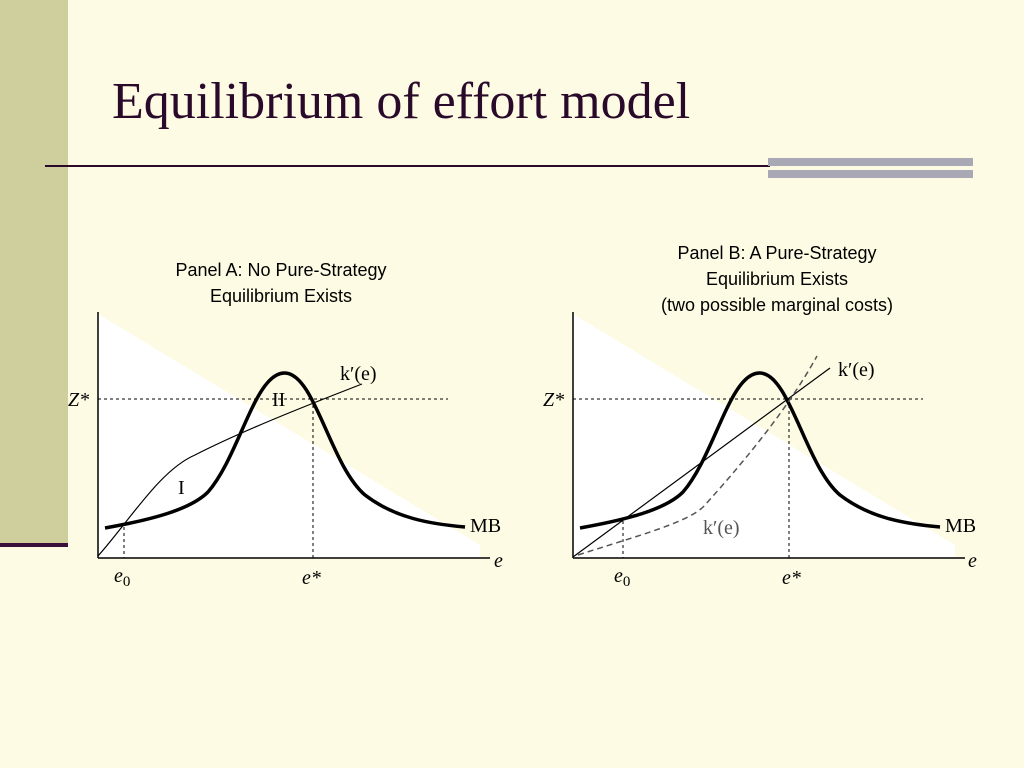 This screenshot has height=768, width=1024. What do you see at coordinates (721, 528) in the screenshot?
I see `k-label-dashed: k′(e)` at bounding box center [721, 528].